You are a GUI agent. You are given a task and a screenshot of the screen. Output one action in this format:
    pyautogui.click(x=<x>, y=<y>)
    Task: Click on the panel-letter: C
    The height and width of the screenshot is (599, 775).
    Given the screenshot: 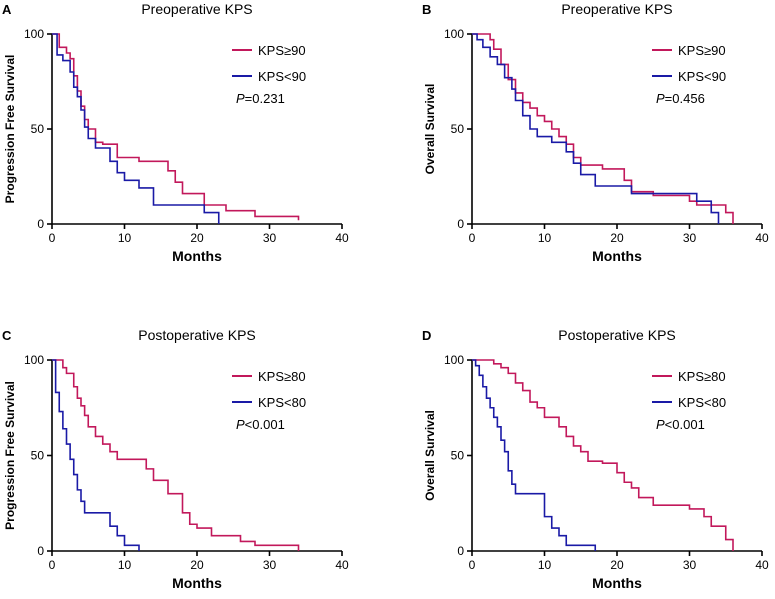 What is the action you would take?
    pyautogui.click(x=7, y=335)
    